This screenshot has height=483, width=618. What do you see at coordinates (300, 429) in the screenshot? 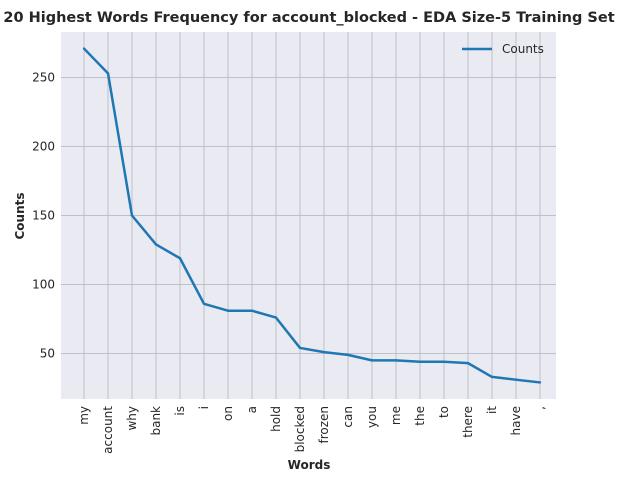
I see `x-tick-label: blocked` at bounding box center [300, 429].